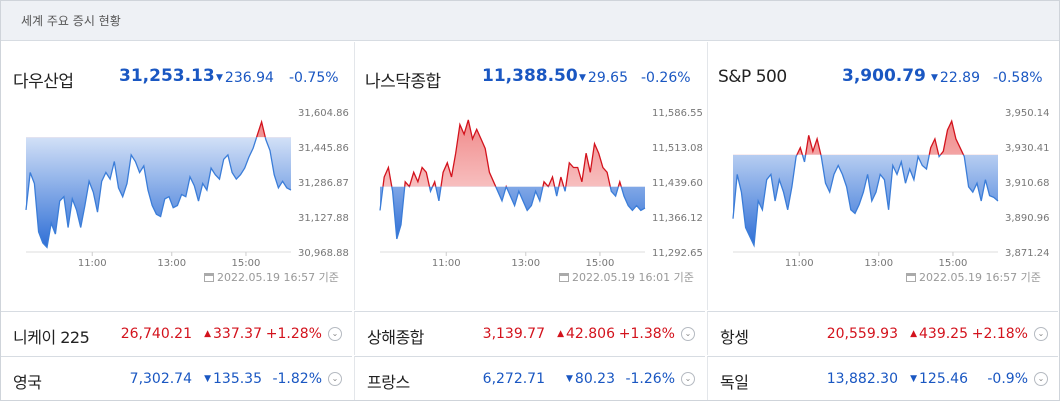 Image resolution: width=1060 pixels, height=401 pixels. Describe the element at coordinates (594, 379) in the screenshot. I see `change-value: 80.23` at that location.